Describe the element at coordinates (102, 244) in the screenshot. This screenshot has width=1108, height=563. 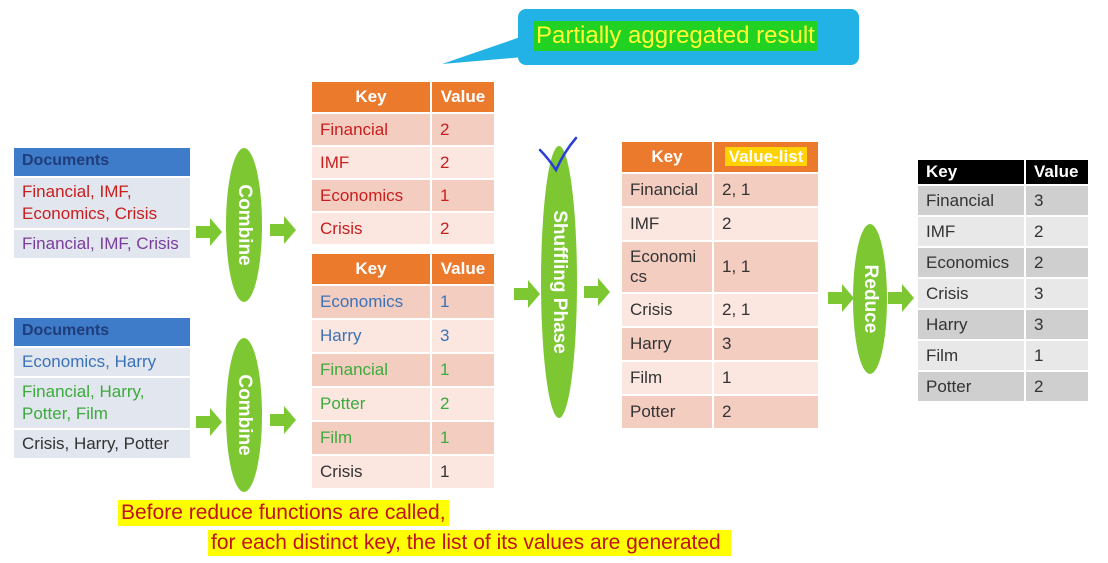
I see `document-row: Financial, IMF, Crisis` at that location.